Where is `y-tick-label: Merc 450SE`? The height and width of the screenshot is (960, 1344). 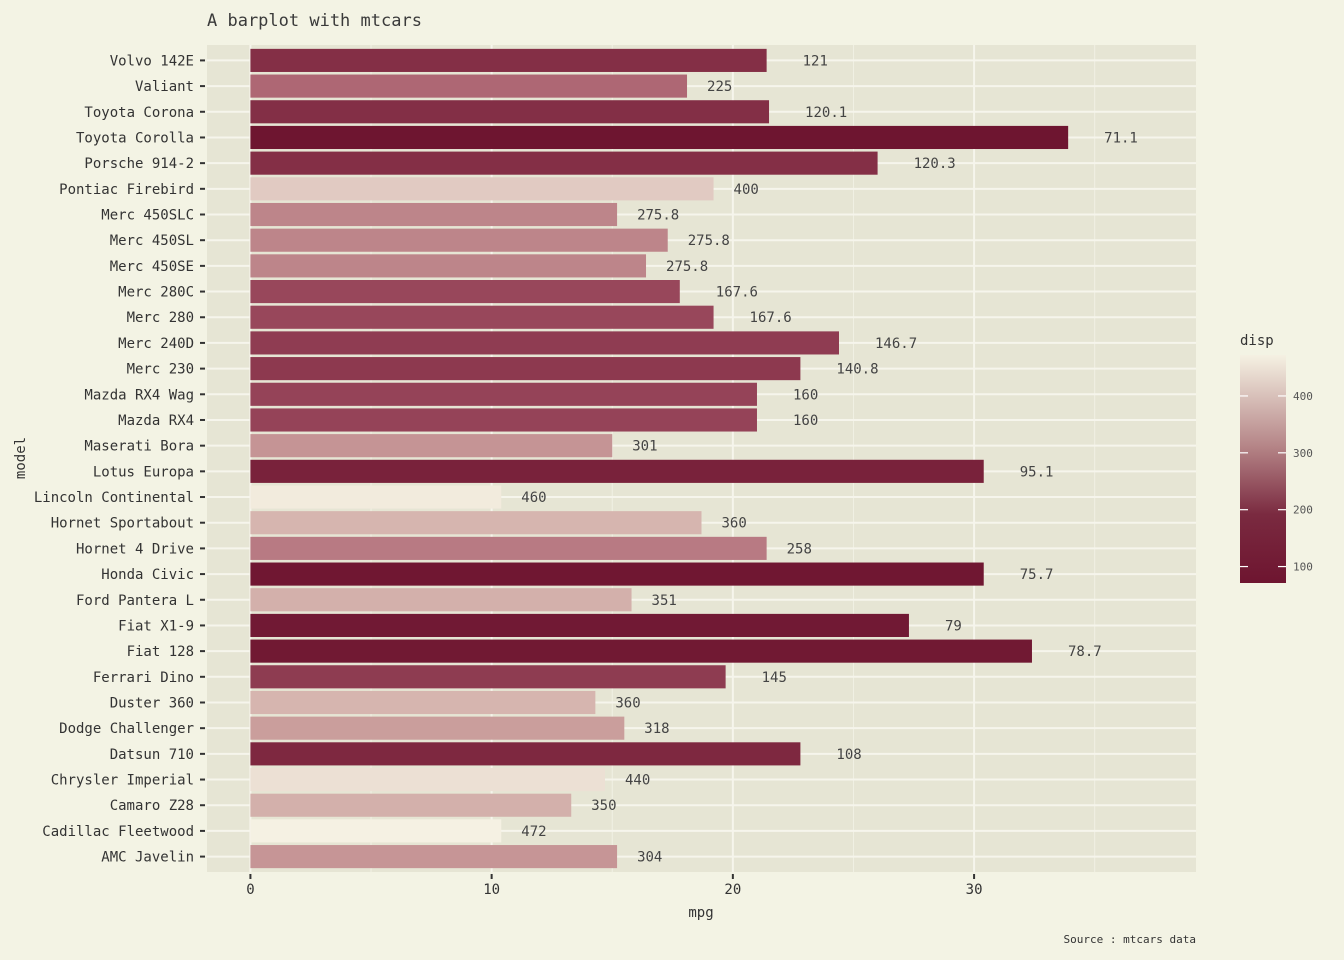 y-tick-label: Merc 450SE is located at coordinates (152, 267).